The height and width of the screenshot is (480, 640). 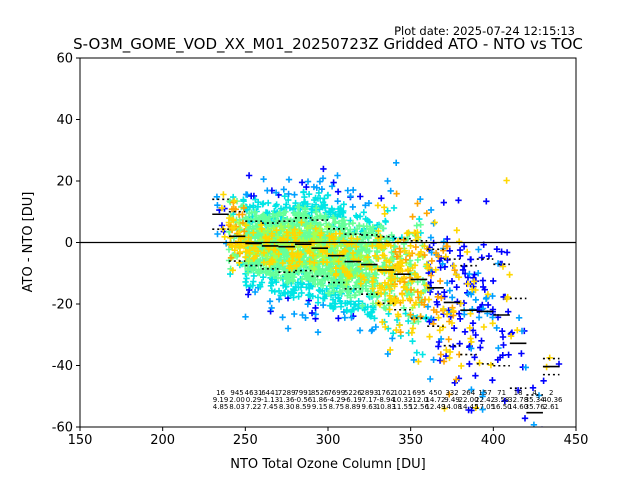 I want to click on bin-mean-label: 0.29, so click(x=254, y=400).